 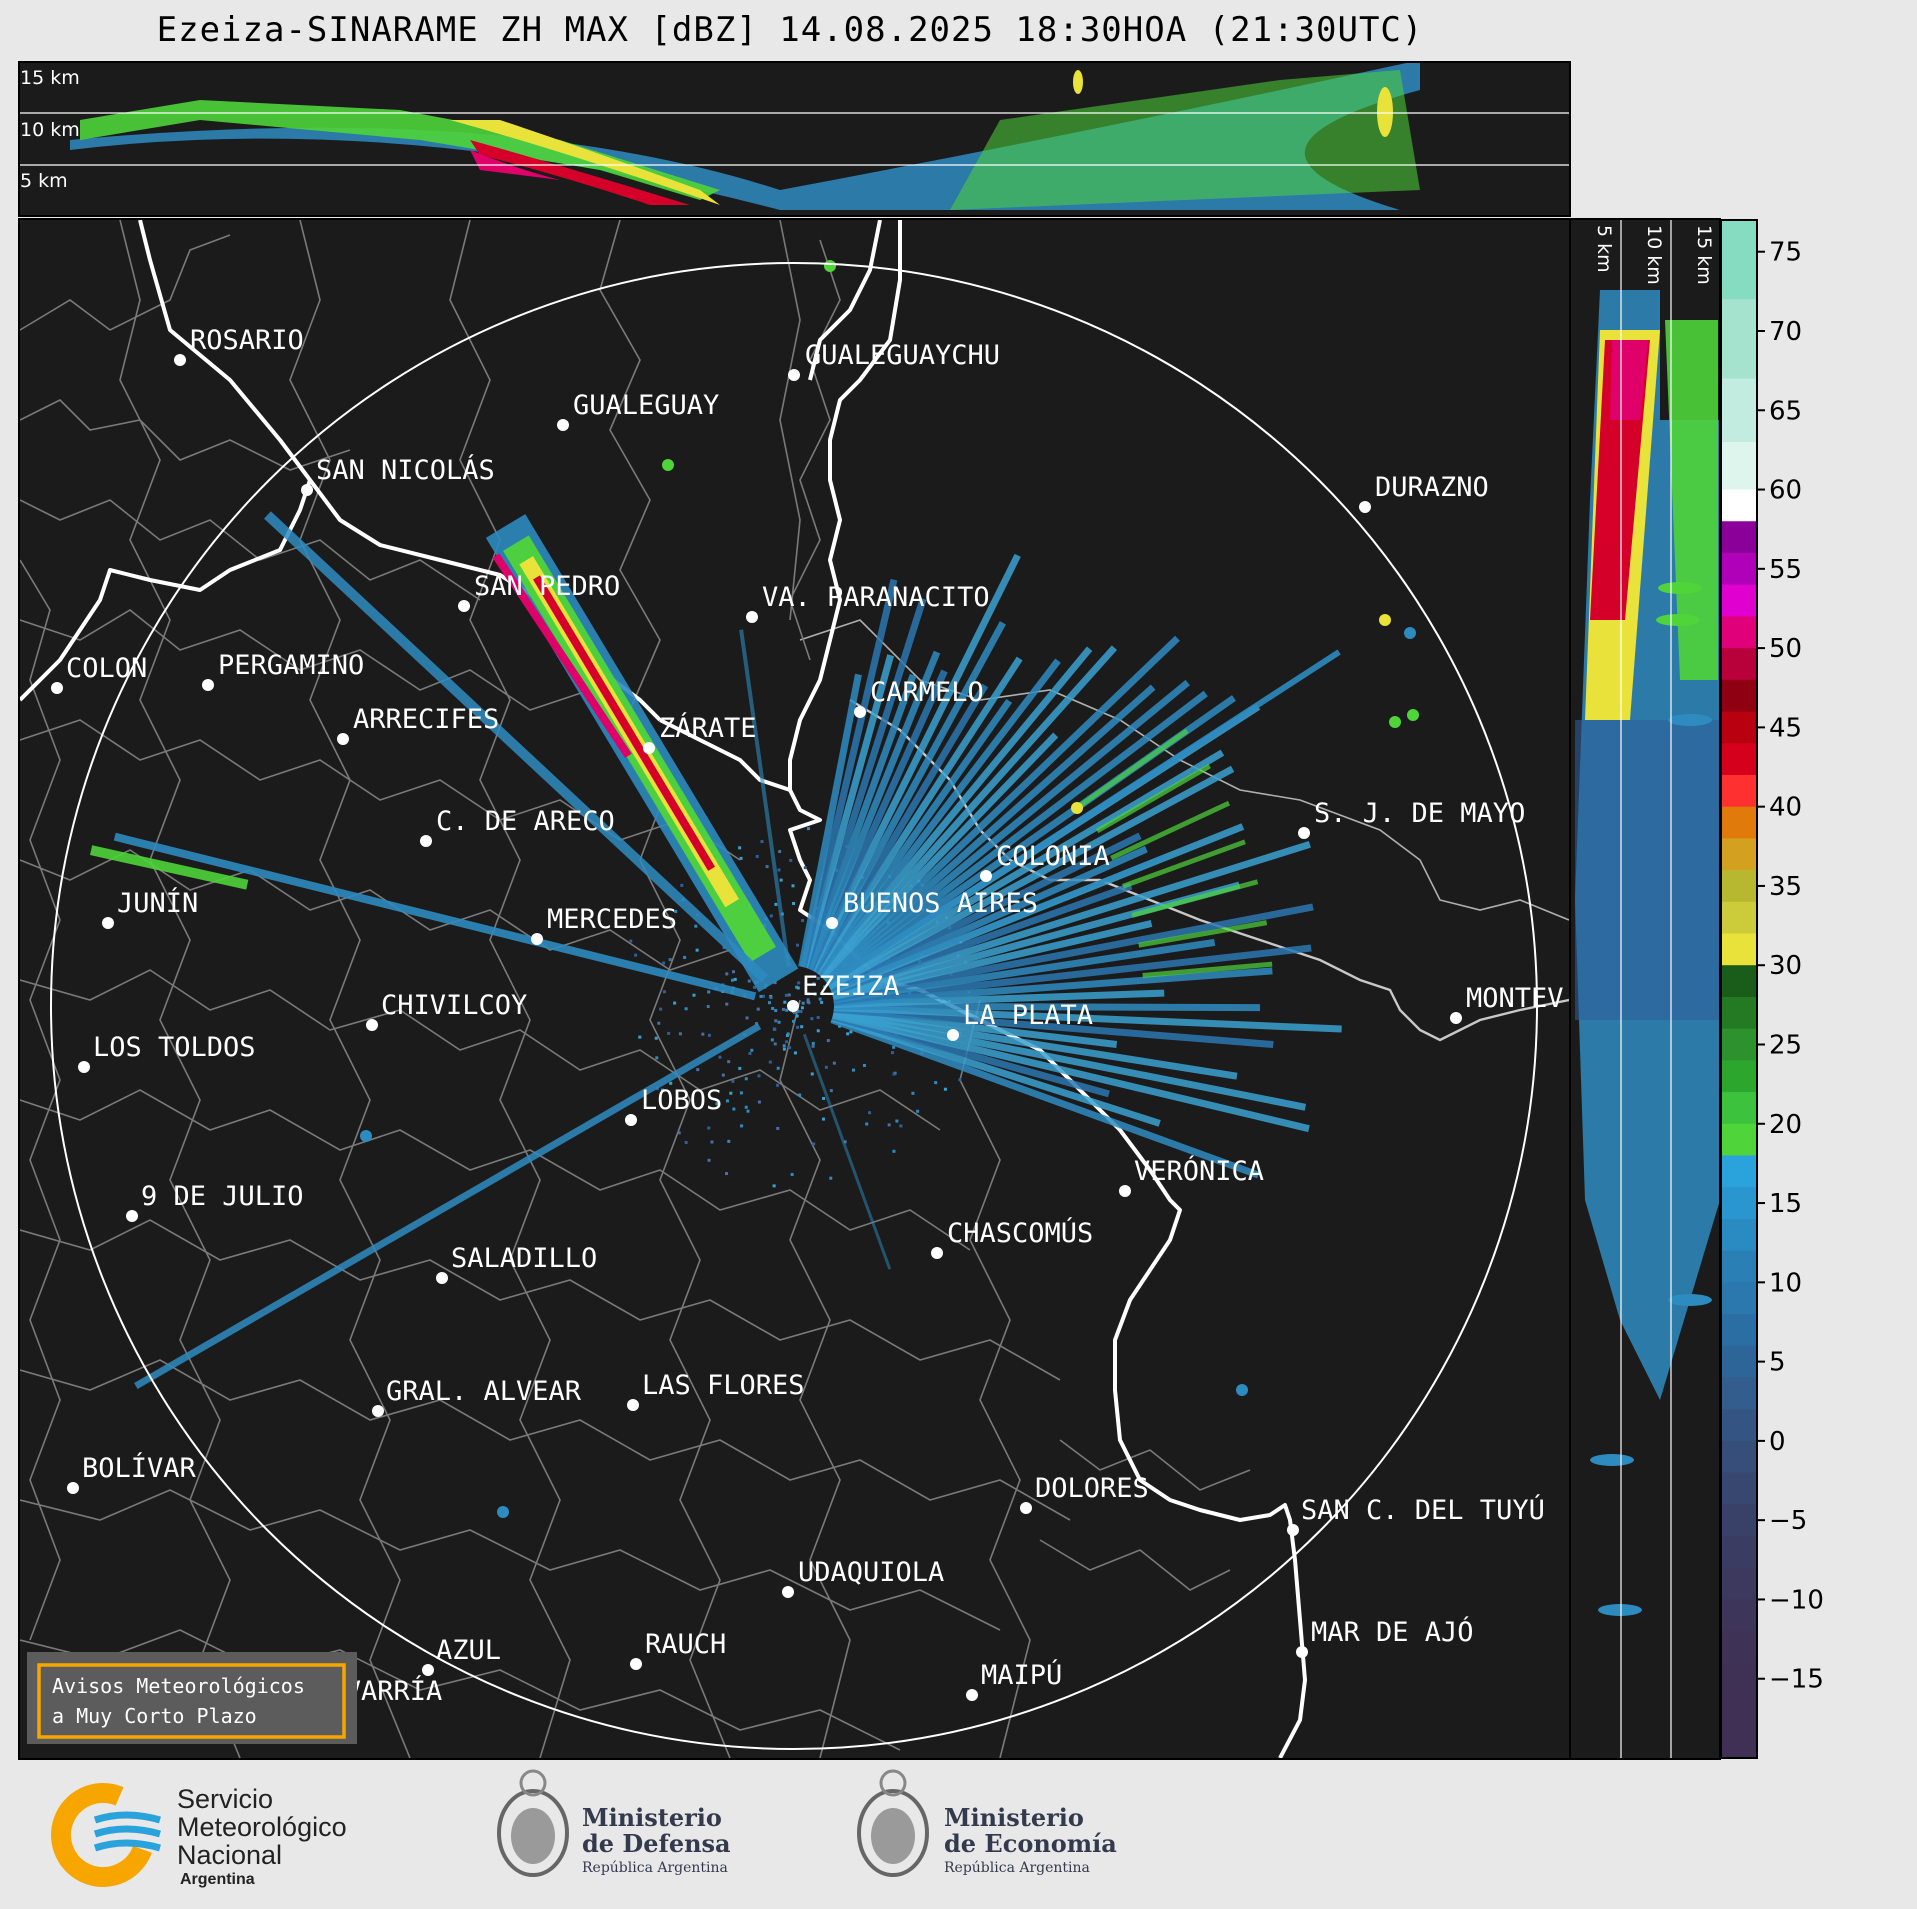 What do you see at coordinates (902, 355) in the screenshot?
I see `city-label: GUALEGUAYCHU` at bounding box center [902, 355].